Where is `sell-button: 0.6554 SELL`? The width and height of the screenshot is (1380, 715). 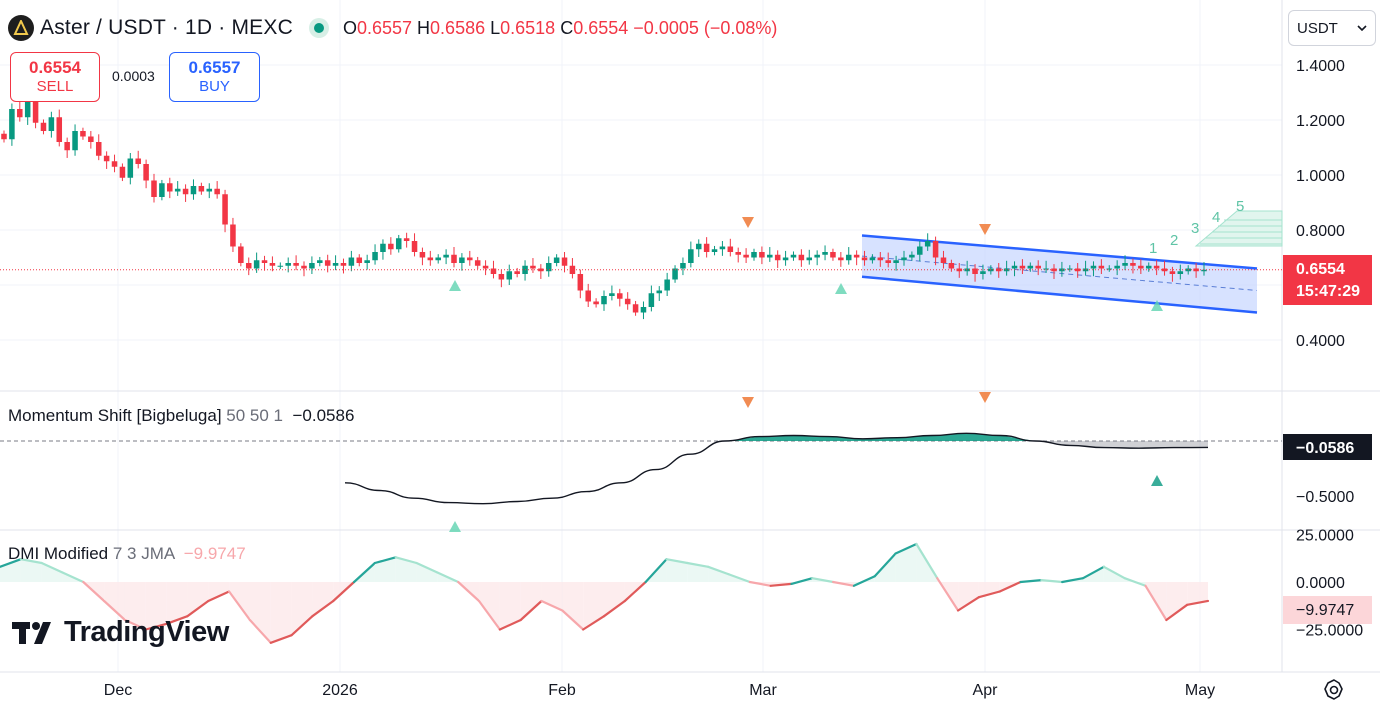 sell-button: 0.6554 SELL is located at coordinates (55, 77).